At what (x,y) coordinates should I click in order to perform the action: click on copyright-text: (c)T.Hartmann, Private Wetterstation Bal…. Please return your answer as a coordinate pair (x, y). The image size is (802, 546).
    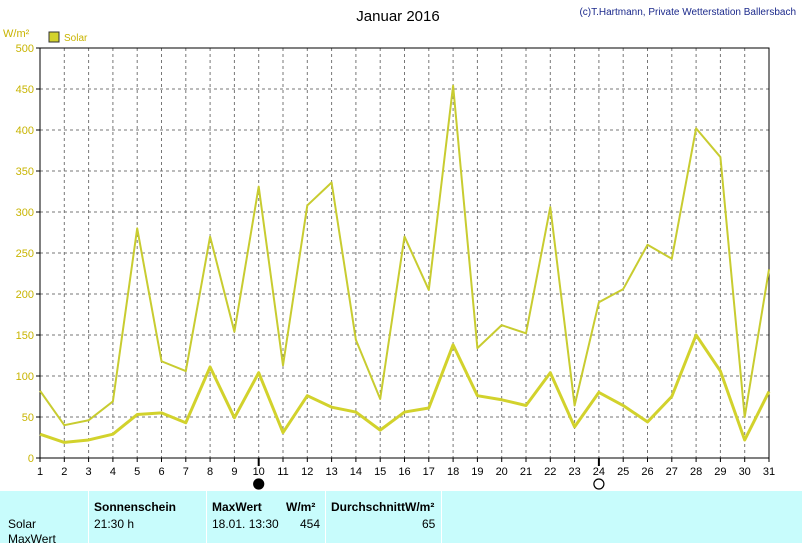
    Looking at the image, I should click on (687, 12).